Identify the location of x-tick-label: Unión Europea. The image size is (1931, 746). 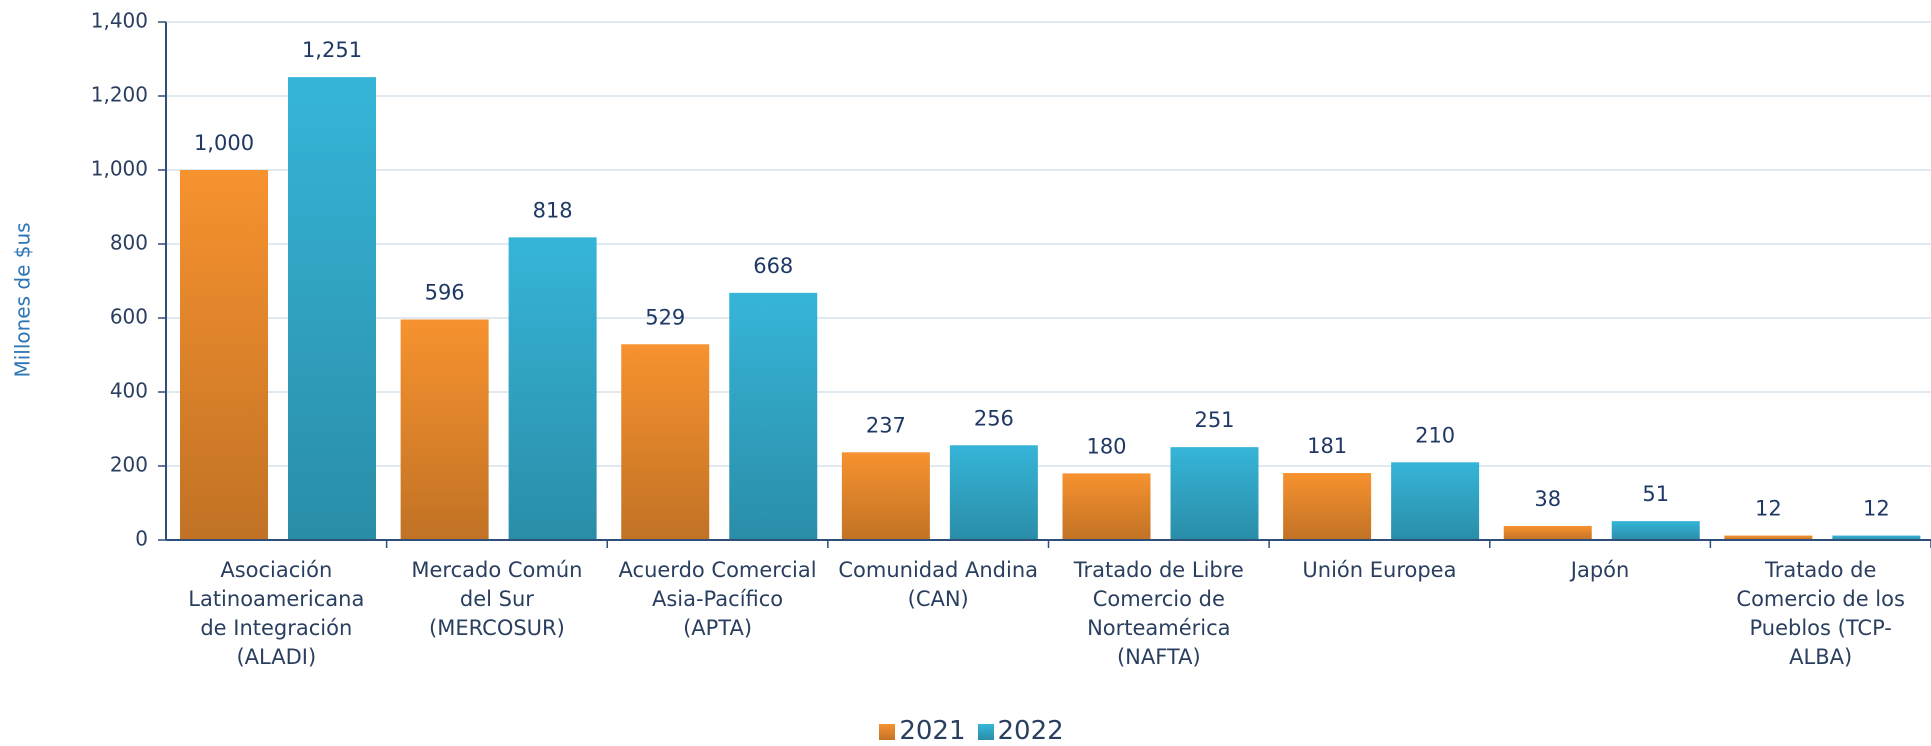
(1379, 570).